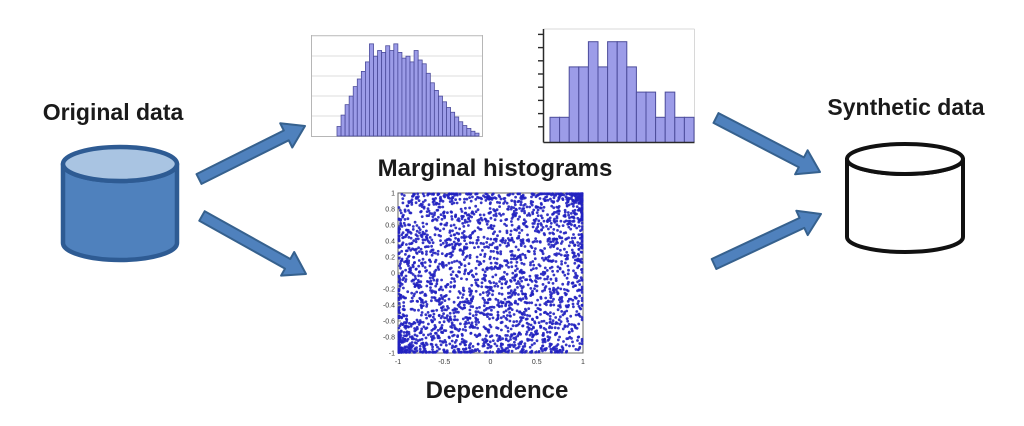 Image resolution: width=1024 pixels, height=426 pixels. I want to click on dependence-label: Dependence, so click(497, 390).